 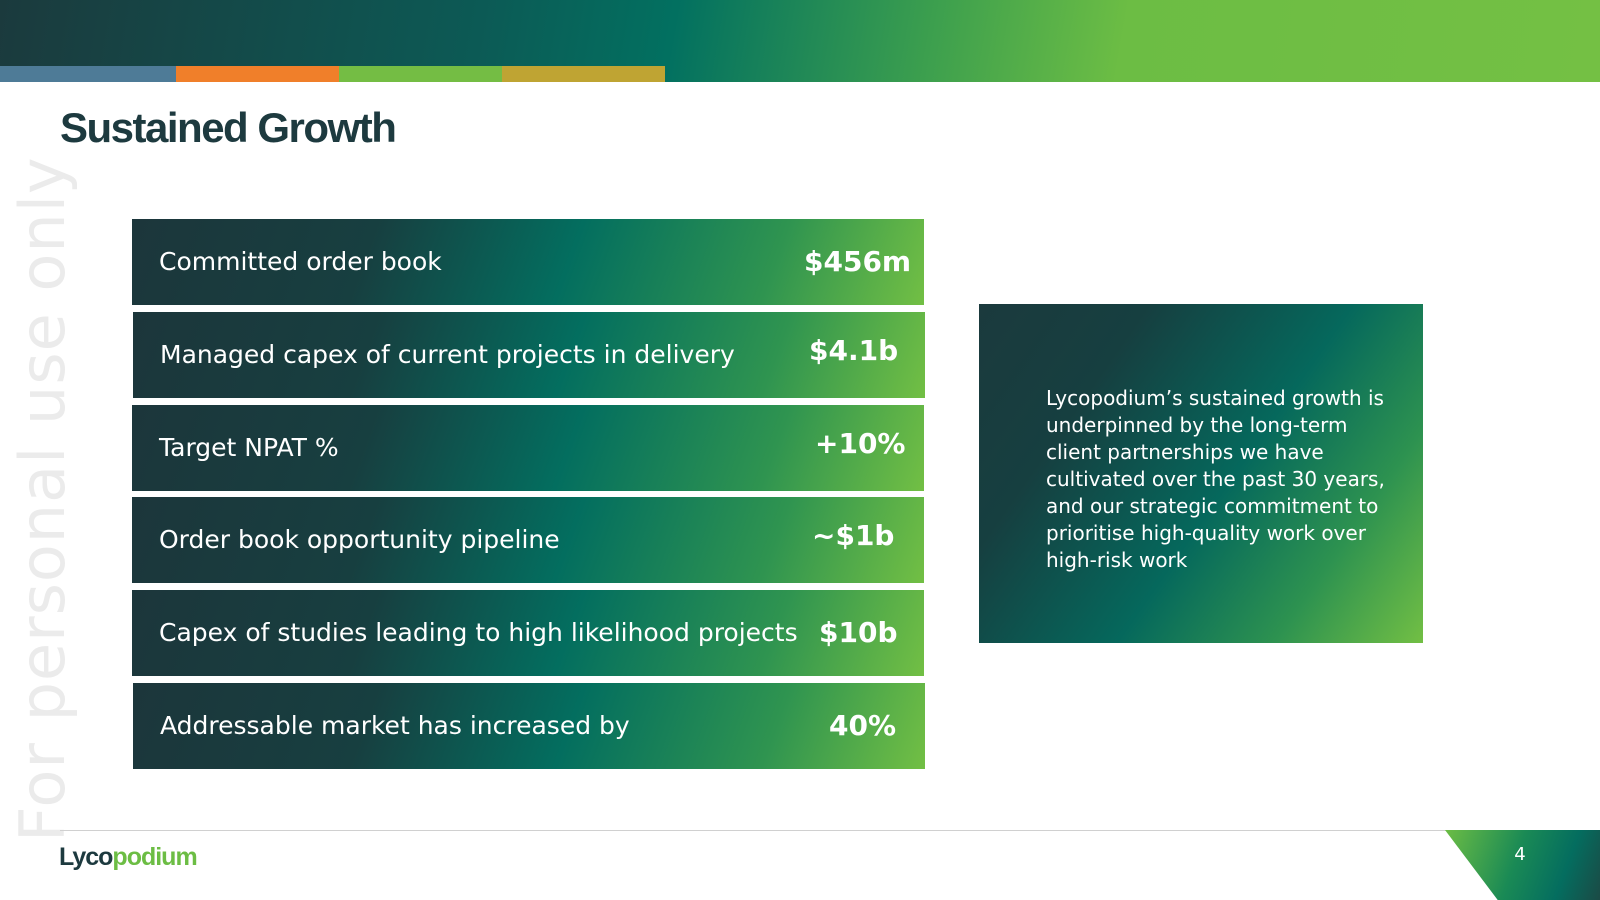 I want to click on metric-label: Addressable market has increased by, so click(x=395, y=725).